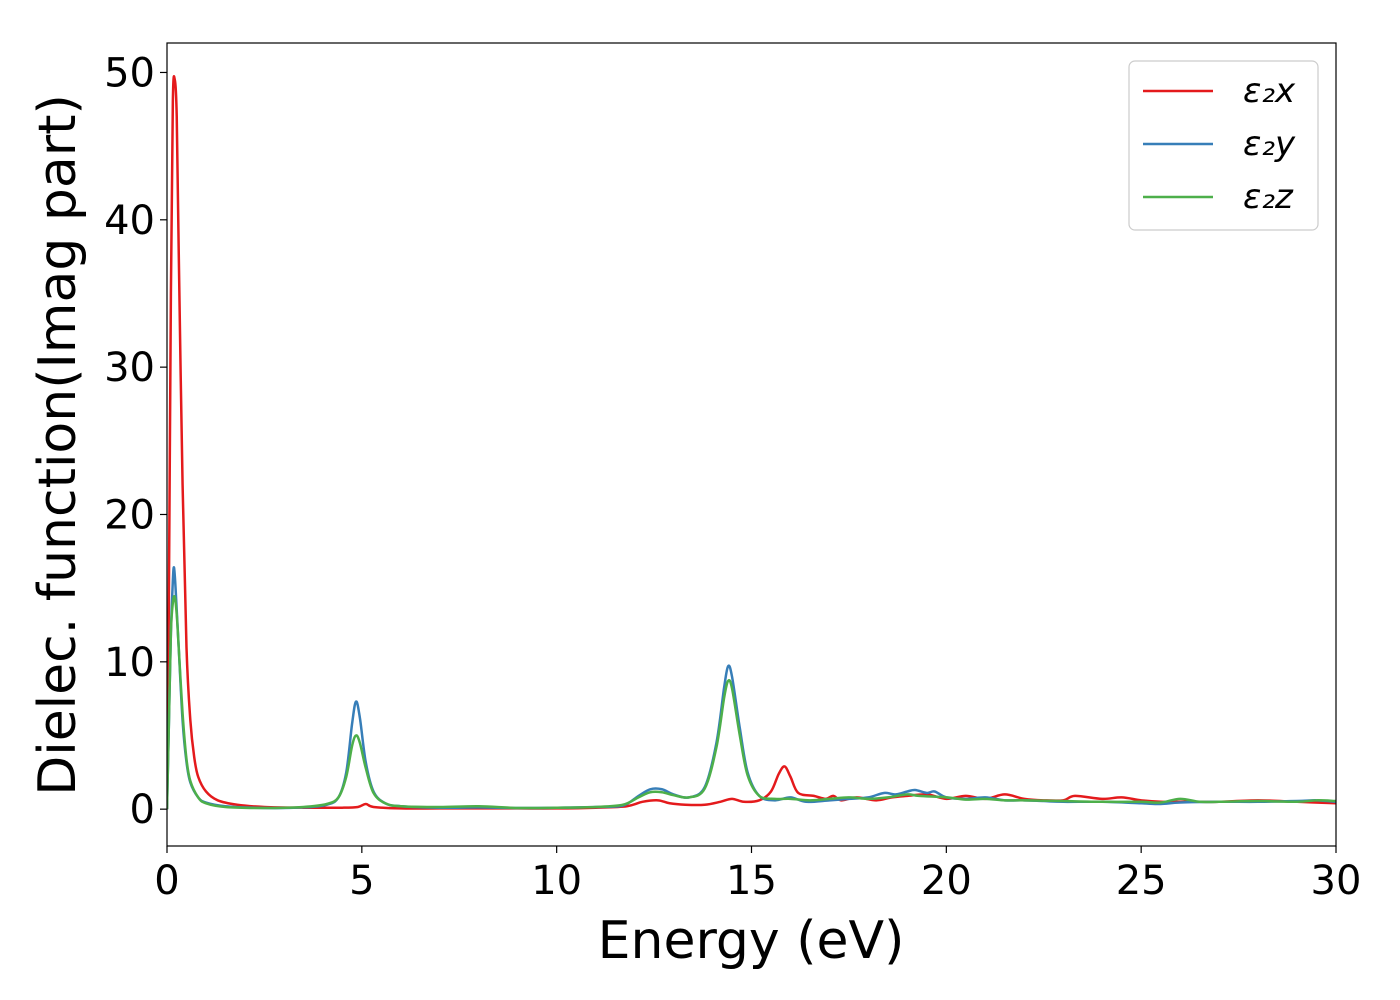 This screenshot has height=1000, width=1400. Describe the element at coordinates (142, 810) in the screenshot. I see `y-tick-label: 0` at that location.